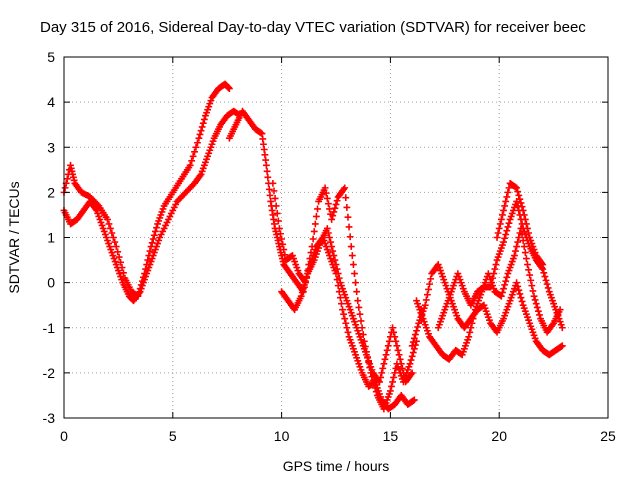 This screenshot has width=640, height=480. Describe the element at coordinates (282, 436) in the screenshot. I see `x-tick-label: 10` at that location.